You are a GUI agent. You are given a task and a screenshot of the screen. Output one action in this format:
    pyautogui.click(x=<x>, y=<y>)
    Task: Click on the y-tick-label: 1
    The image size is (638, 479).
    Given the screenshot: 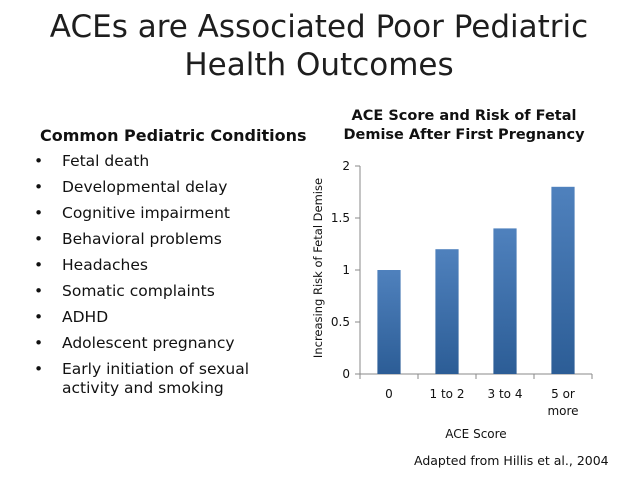 What is the action you would take?
    pyautogui.click(x=346, y=270)
    